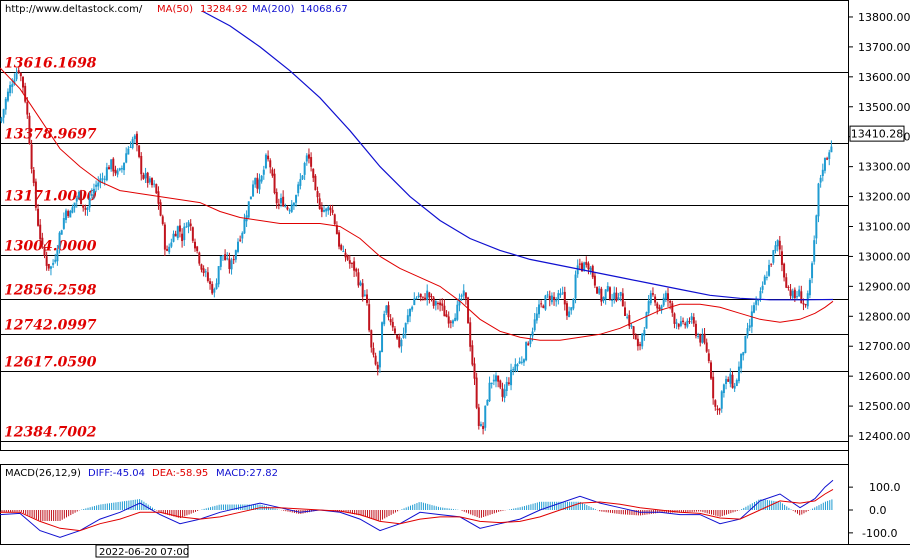 The image size is (910, 558). What do you see at coordinates (884, 346) in the screenshot?
I see `price-tick-label: 12700.00` at bounding box center [884, 346].